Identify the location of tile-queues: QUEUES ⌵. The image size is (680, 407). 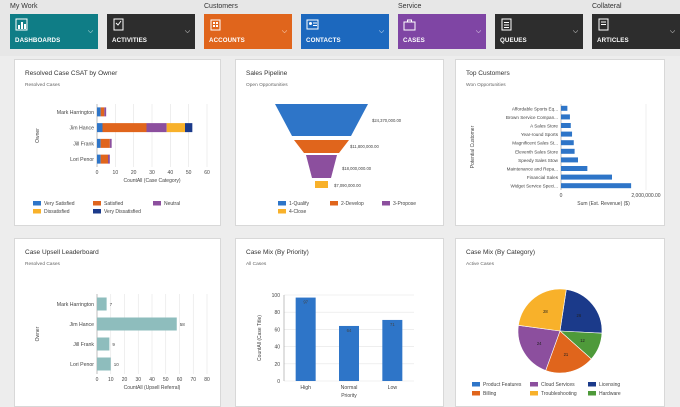
(539, 31).